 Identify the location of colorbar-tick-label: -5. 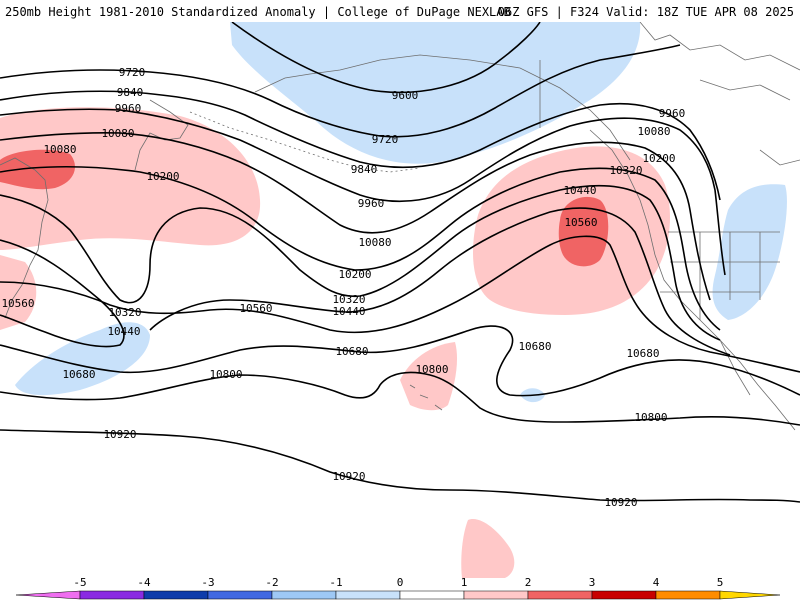
(79, 582).